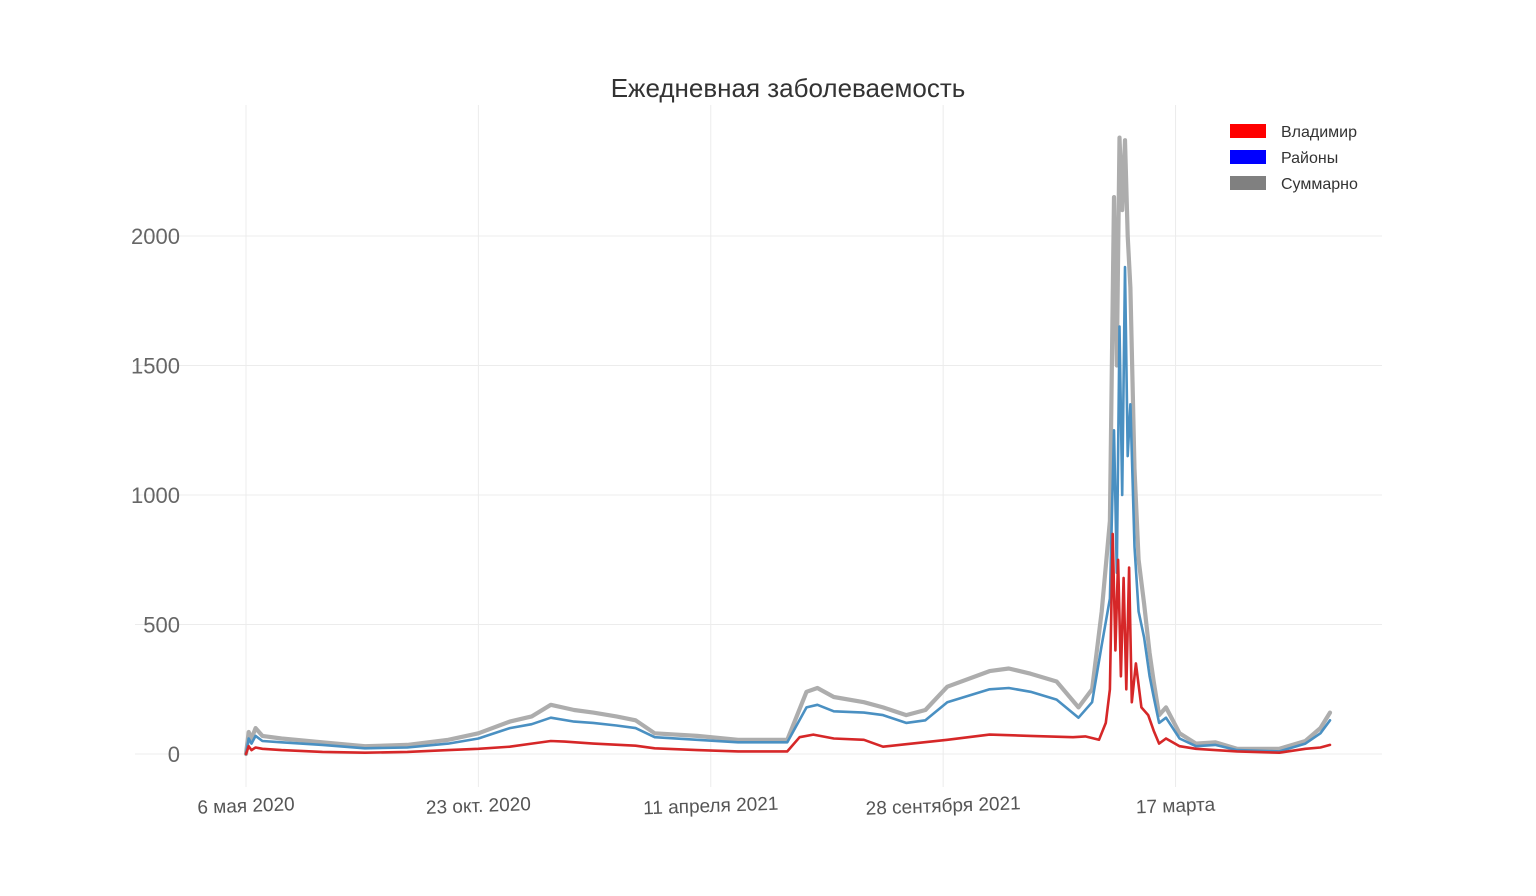 The height and width of the screenshot is (896, 1536). I want to click on x-tick-label: 23 окт. 2020, so click(479, 806).